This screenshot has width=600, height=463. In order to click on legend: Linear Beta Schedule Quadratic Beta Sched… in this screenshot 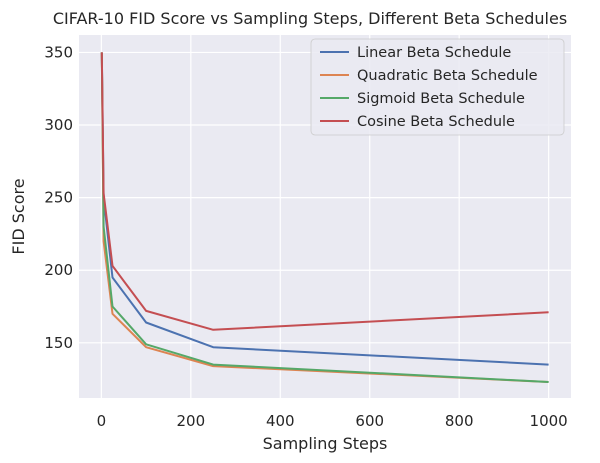, I will do `click(437, 87)`.